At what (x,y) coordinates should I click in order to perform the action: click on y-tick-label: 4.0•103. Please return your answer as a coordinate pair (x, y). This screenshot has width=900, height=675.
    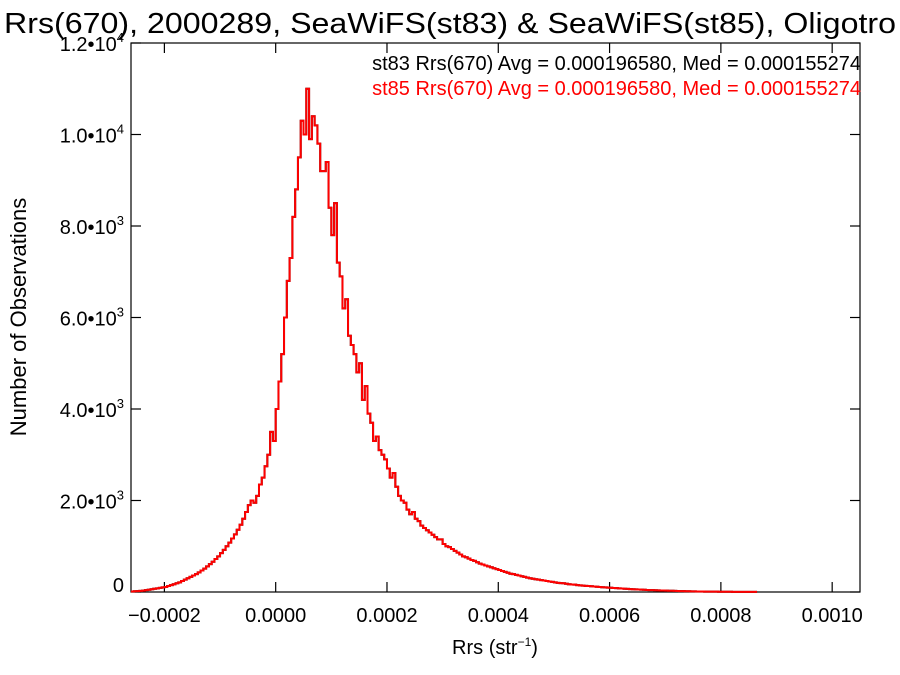
    Looking at the image, I should click on (92, 409).